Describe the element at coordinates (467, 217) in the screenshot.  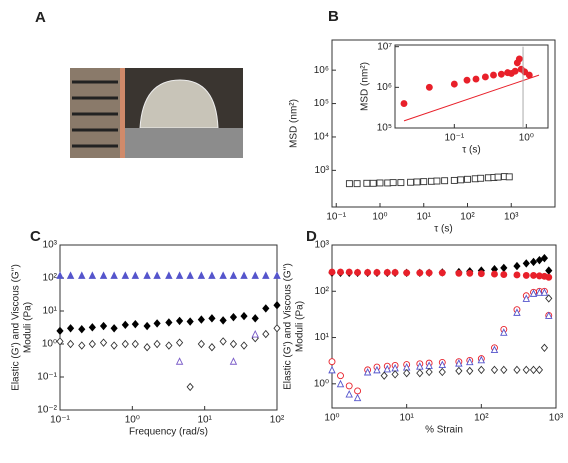
I see `x-tick-label: 10²` at that location.